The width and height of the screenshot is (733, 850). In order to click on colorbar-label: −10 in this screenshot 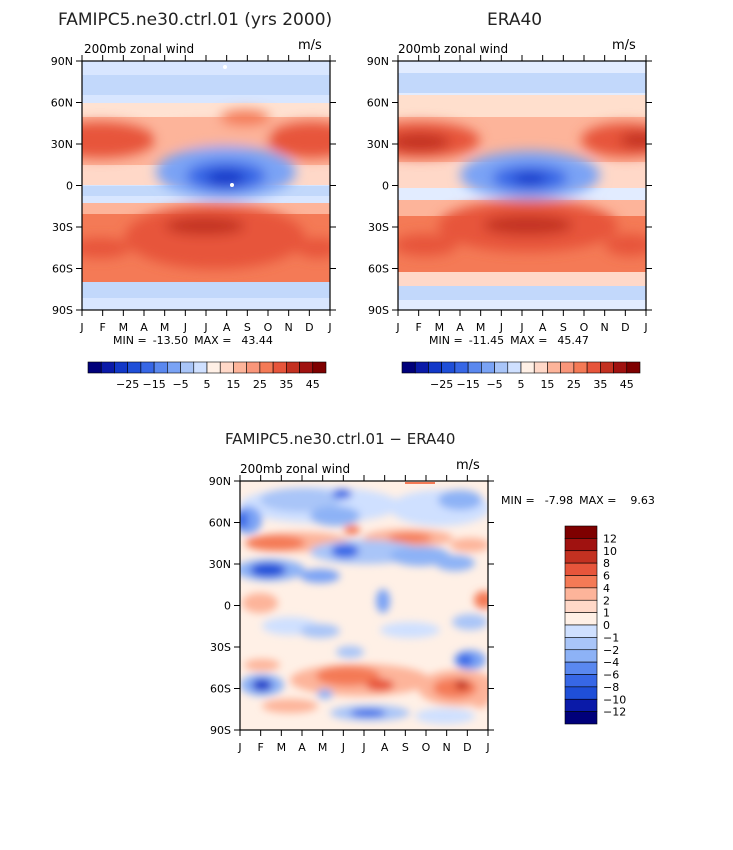, I will do `click(614, 699)`.